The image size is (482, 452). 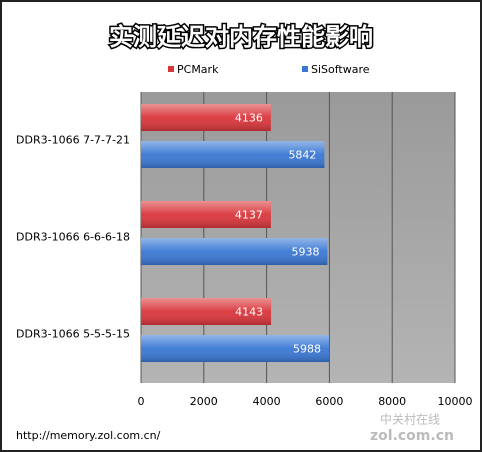 What do you see at coordinates (249, 215) in the screenshot?
I see `value-label: 4137` at bounding box center [249, 215].